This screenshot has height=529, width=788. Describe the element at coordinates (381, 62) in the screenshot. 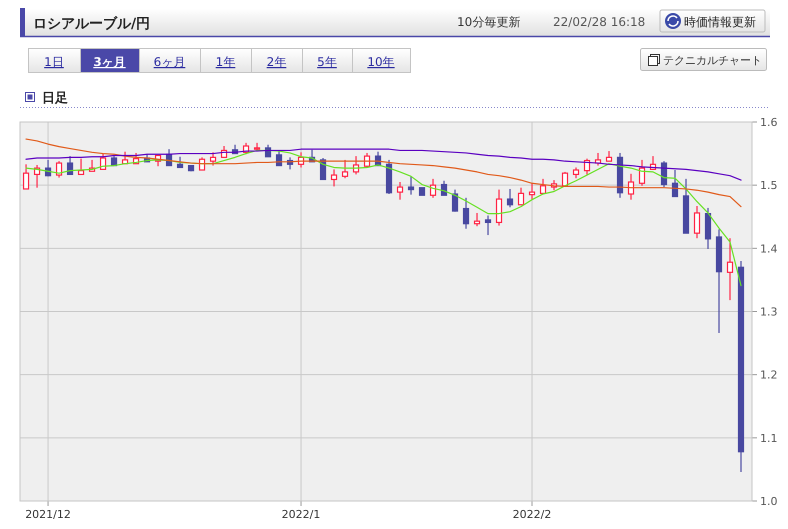

I see `text: 10年` at that location.